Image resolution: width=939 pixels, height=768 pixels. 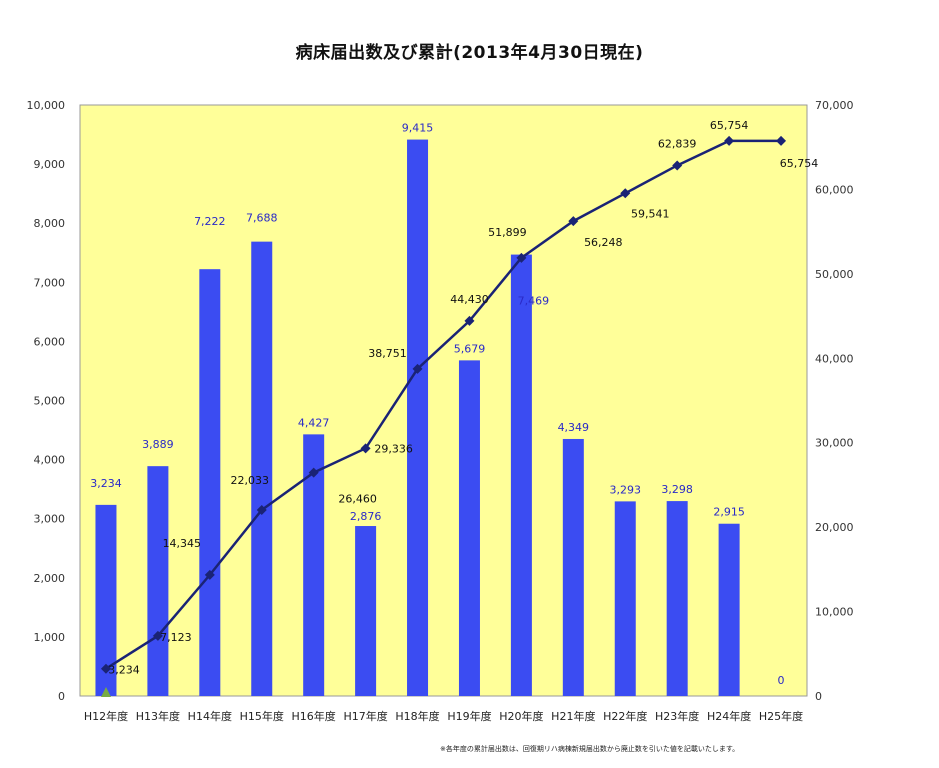 I want to click on x-axis-tick-label: H25年度, so click(x=781, y=716).